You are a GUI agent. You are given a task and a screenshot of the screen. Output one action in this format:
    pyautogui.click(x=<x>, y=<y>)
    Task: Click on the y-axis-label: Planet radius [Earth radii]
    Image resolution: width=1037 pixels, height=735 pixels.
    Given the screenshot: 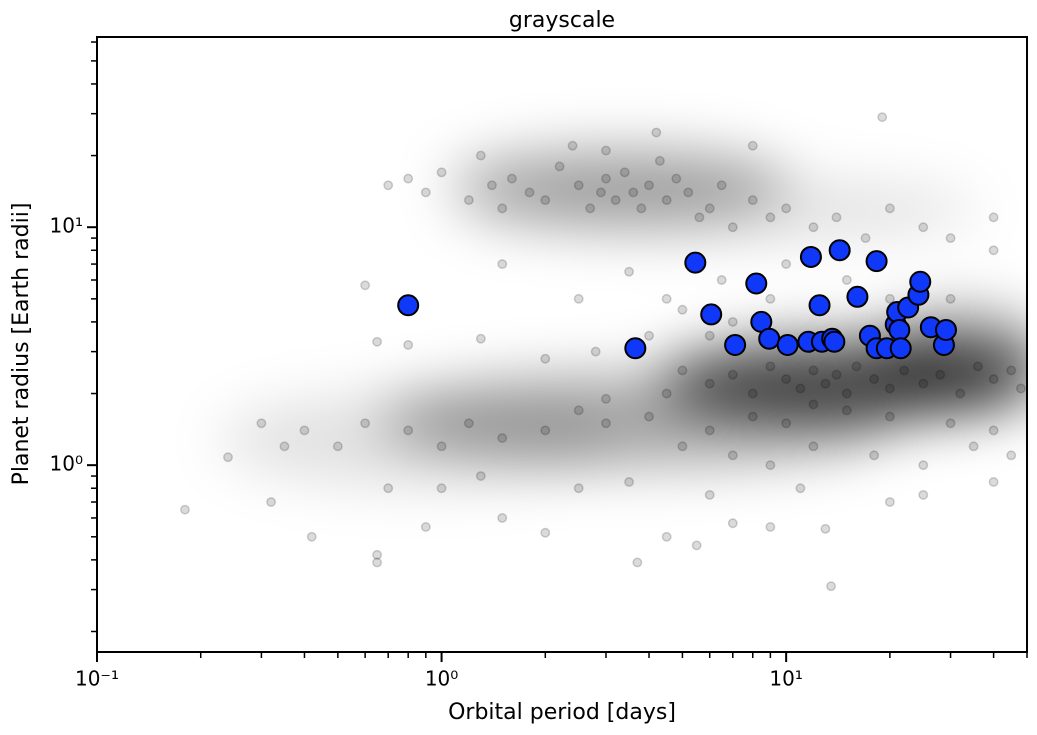 What is the action you would take?
    pyautogui.click(x=21, y=344)
    